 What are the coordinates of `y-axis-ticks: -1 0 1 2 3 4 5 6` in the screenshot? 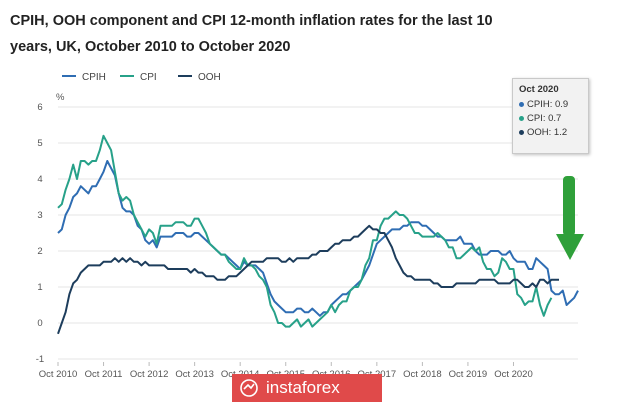 It's located at (40, 233).